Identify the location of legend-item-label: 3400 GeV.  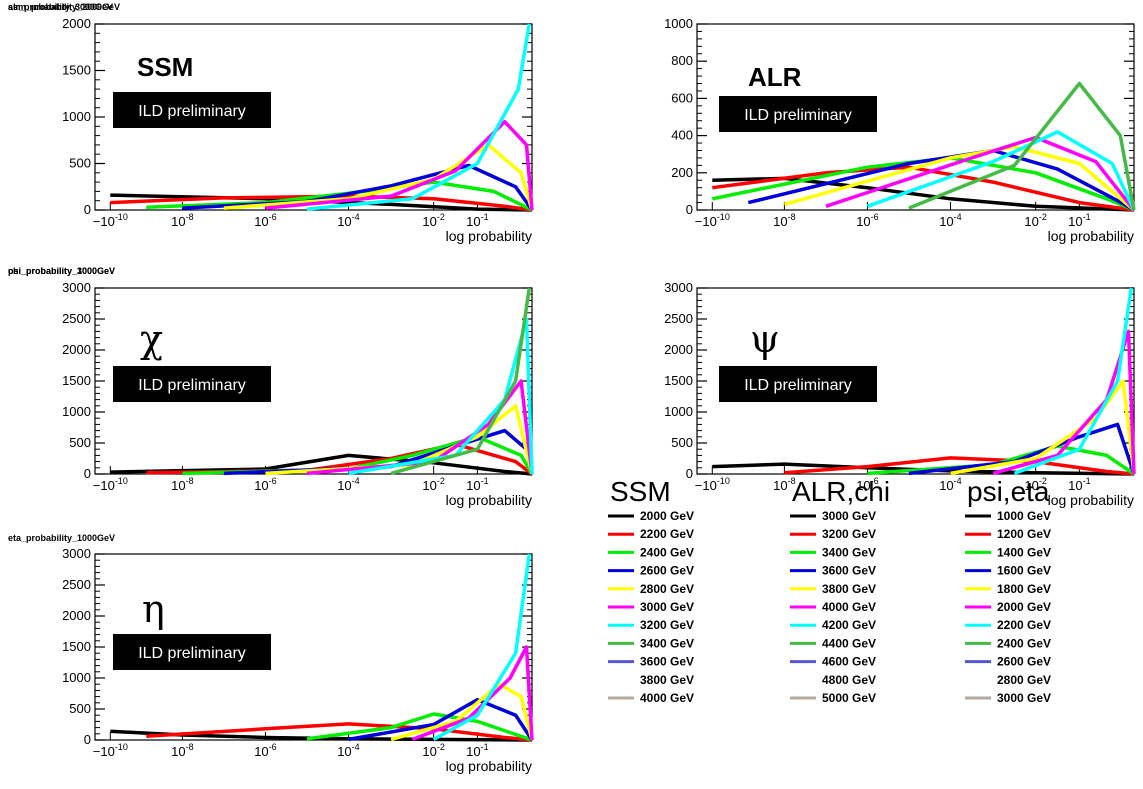
(667, 643).